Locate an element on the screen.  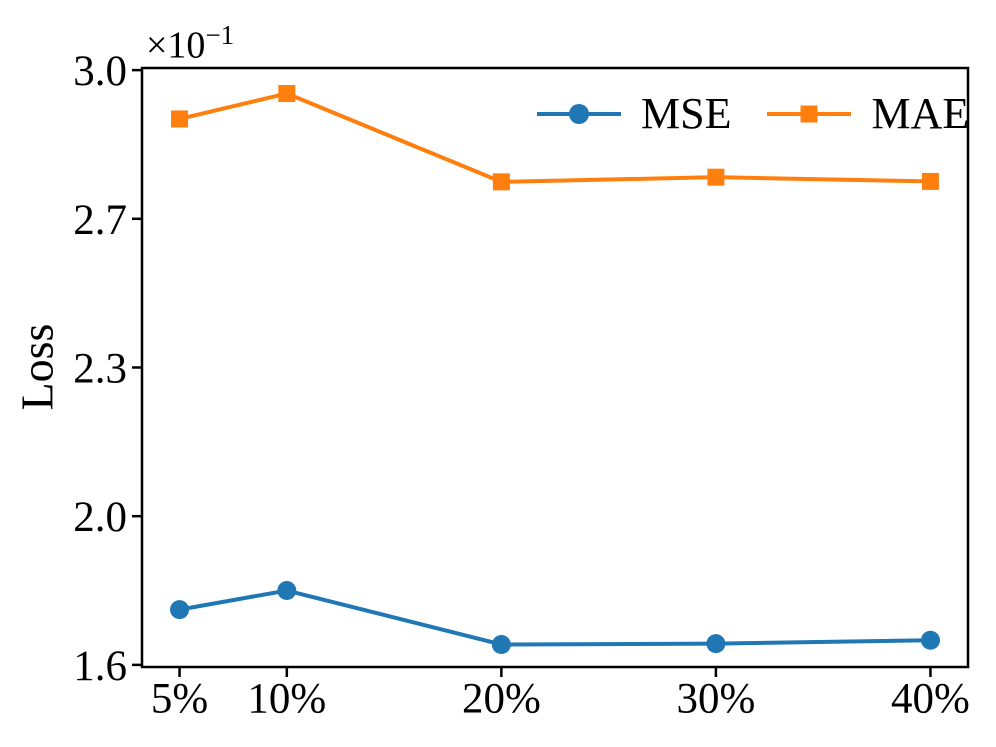
offset-exponent: −1 is located at coordinates (220, 35).